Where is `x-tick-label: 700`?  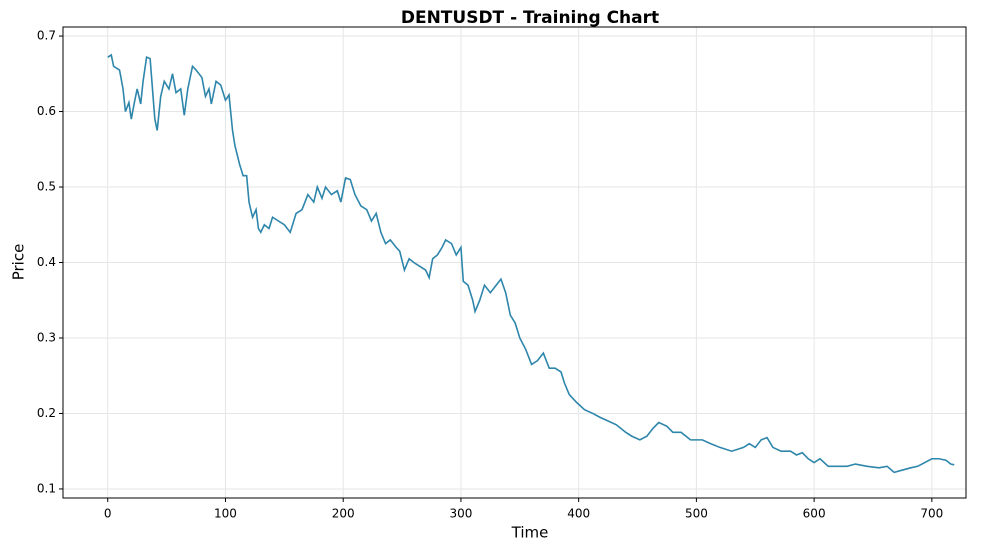 x-tick-label: 700 is located at coordinates (931, 514).